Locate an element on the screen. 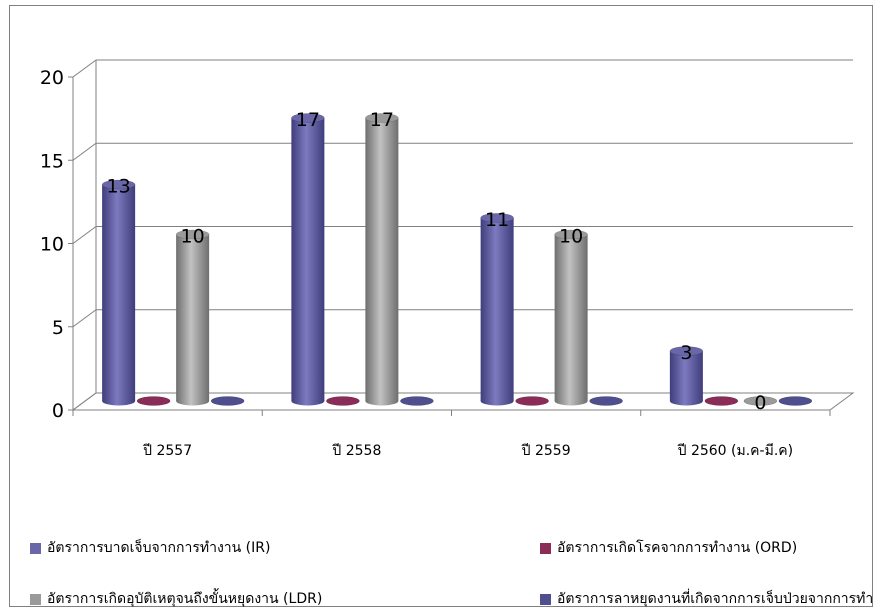 This screenshot has height=611, width=884. y-tick-label: 15 is located at coordinates (52, 161).